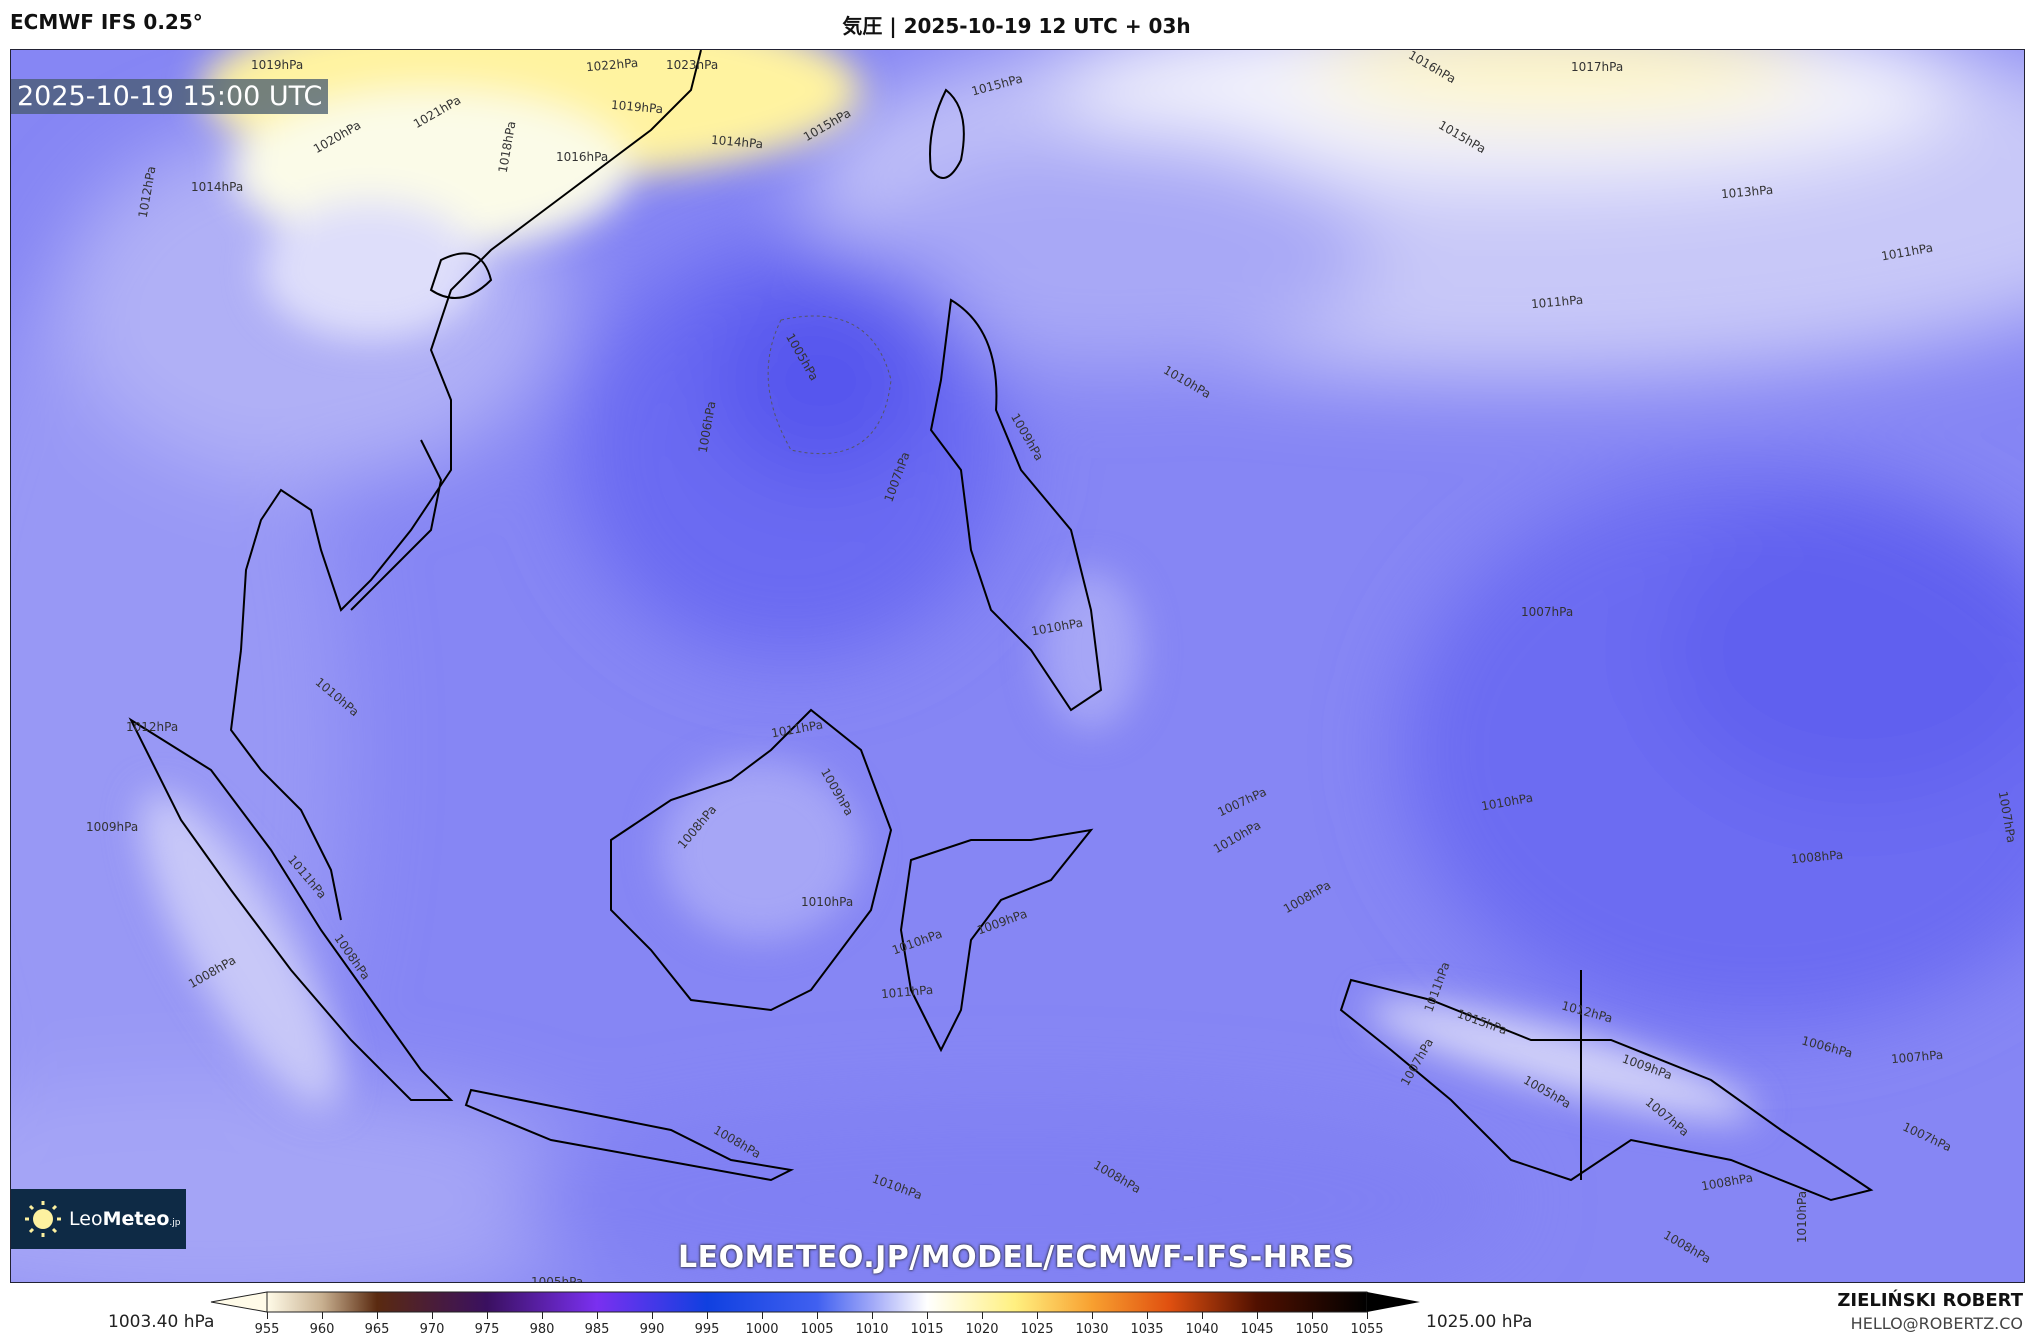  I want to click on leometeo-logo: LeoMeteo.jp, so click(98, 1219).